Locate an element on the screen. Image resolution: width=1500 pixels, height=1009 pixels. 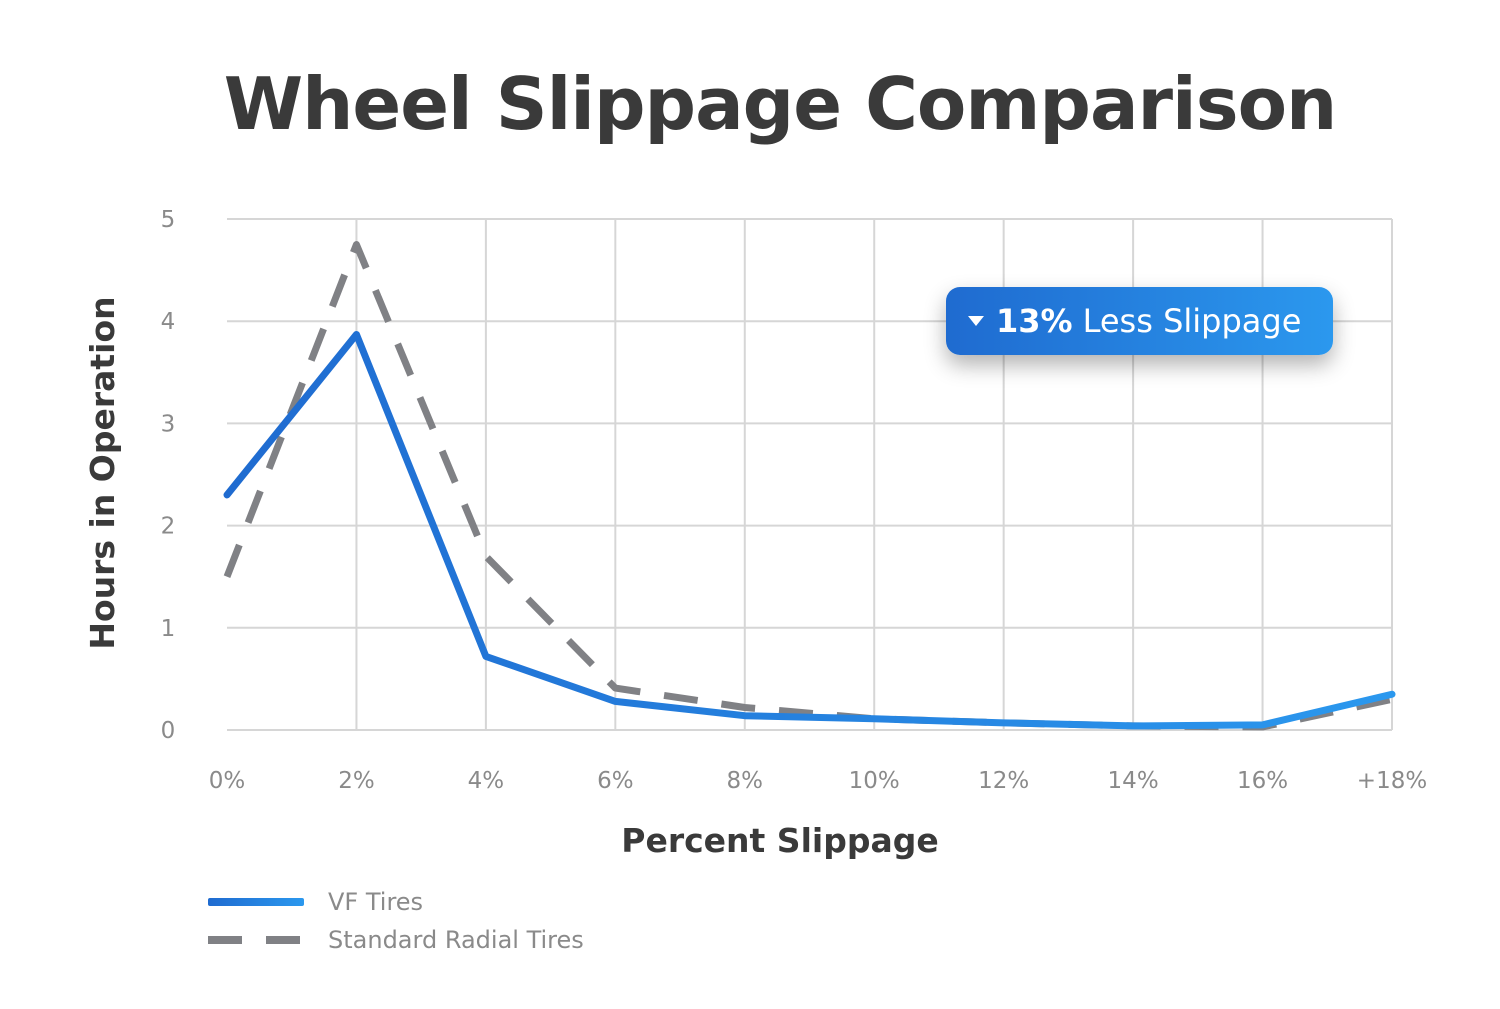
x-tick-label: 10% is located at coordinates (874, 781).